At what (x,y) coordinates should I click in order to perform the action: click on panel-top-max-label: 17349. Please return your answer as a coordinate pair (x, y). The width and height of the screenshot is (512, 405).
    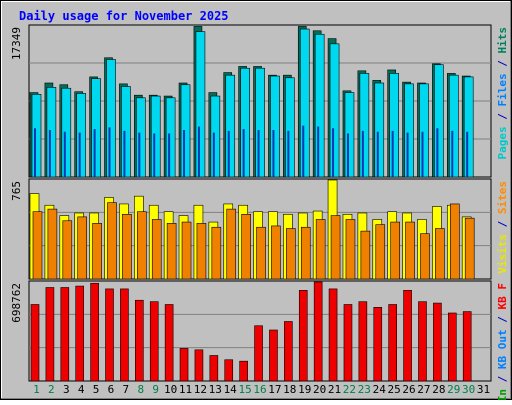
    Looking at the image, I should click on (16, 43).